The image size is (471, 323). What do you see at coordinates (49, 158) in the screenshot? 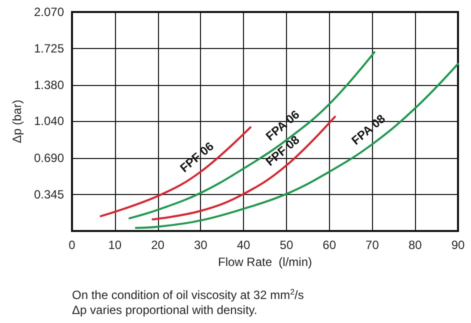
I see `y-tick-label: 0.690` at bounding box center [49, 158].